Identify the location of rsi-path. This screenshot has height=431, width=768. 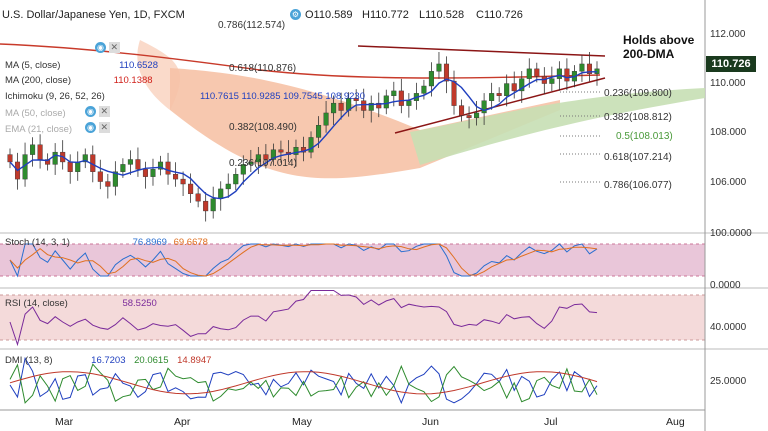
(303, 318).